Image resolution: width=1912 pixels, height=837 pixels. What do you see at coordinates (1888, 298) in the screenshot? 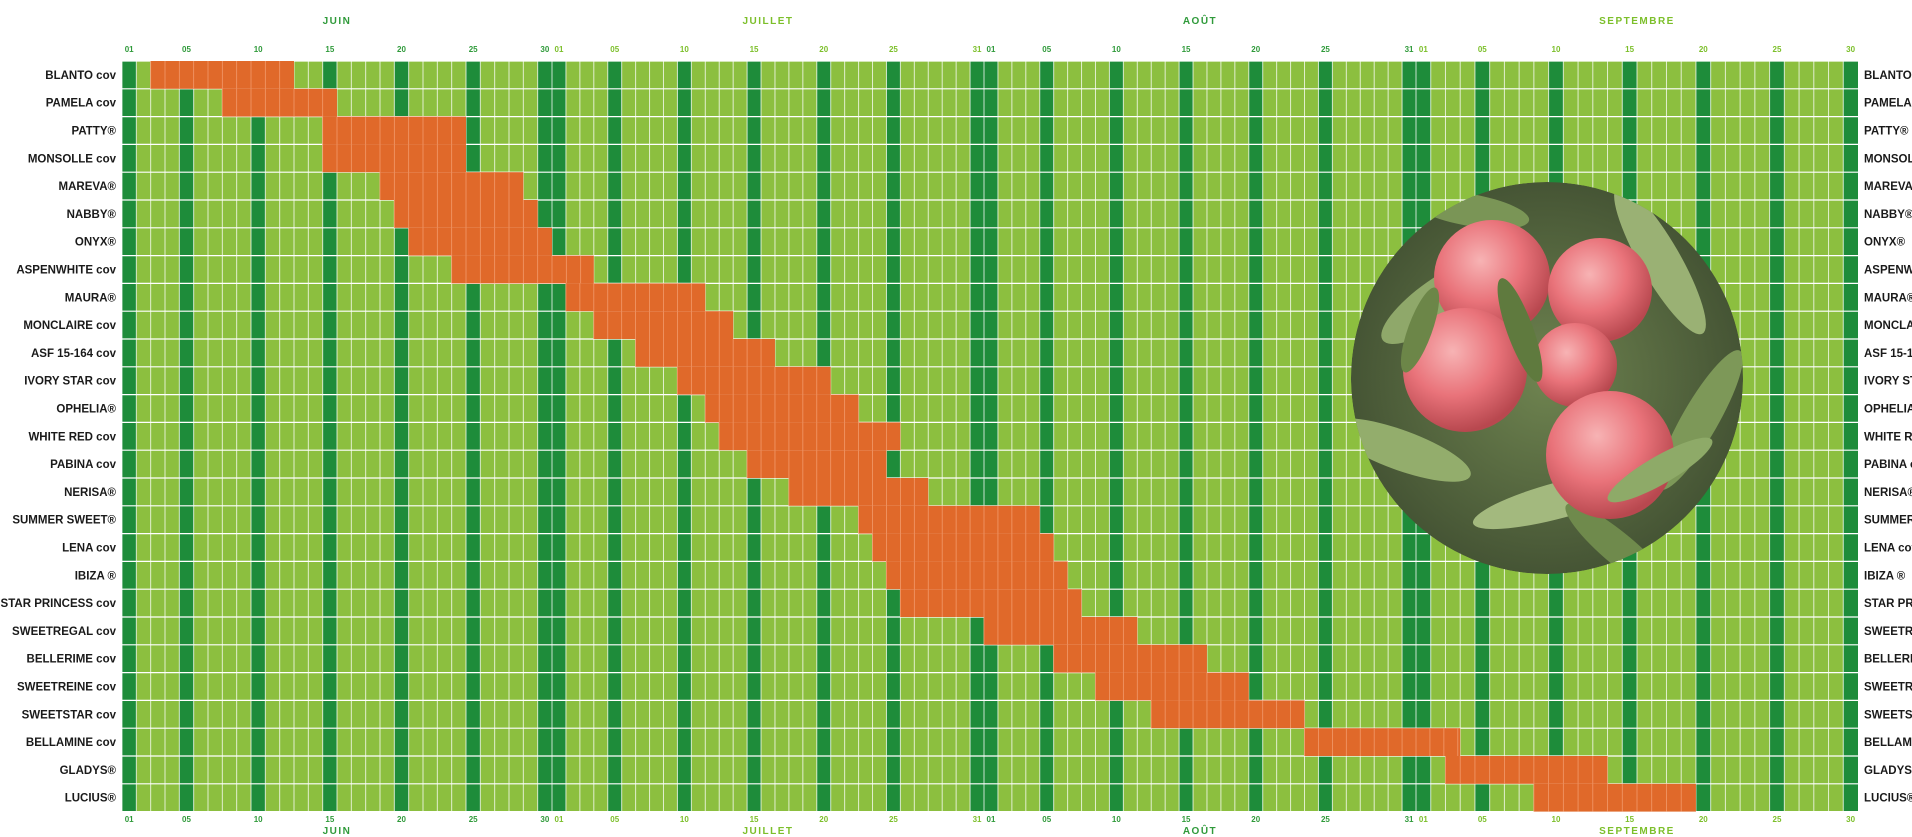
I see `variety-label-right: MAURA®` at bounding box center [1888, 298].